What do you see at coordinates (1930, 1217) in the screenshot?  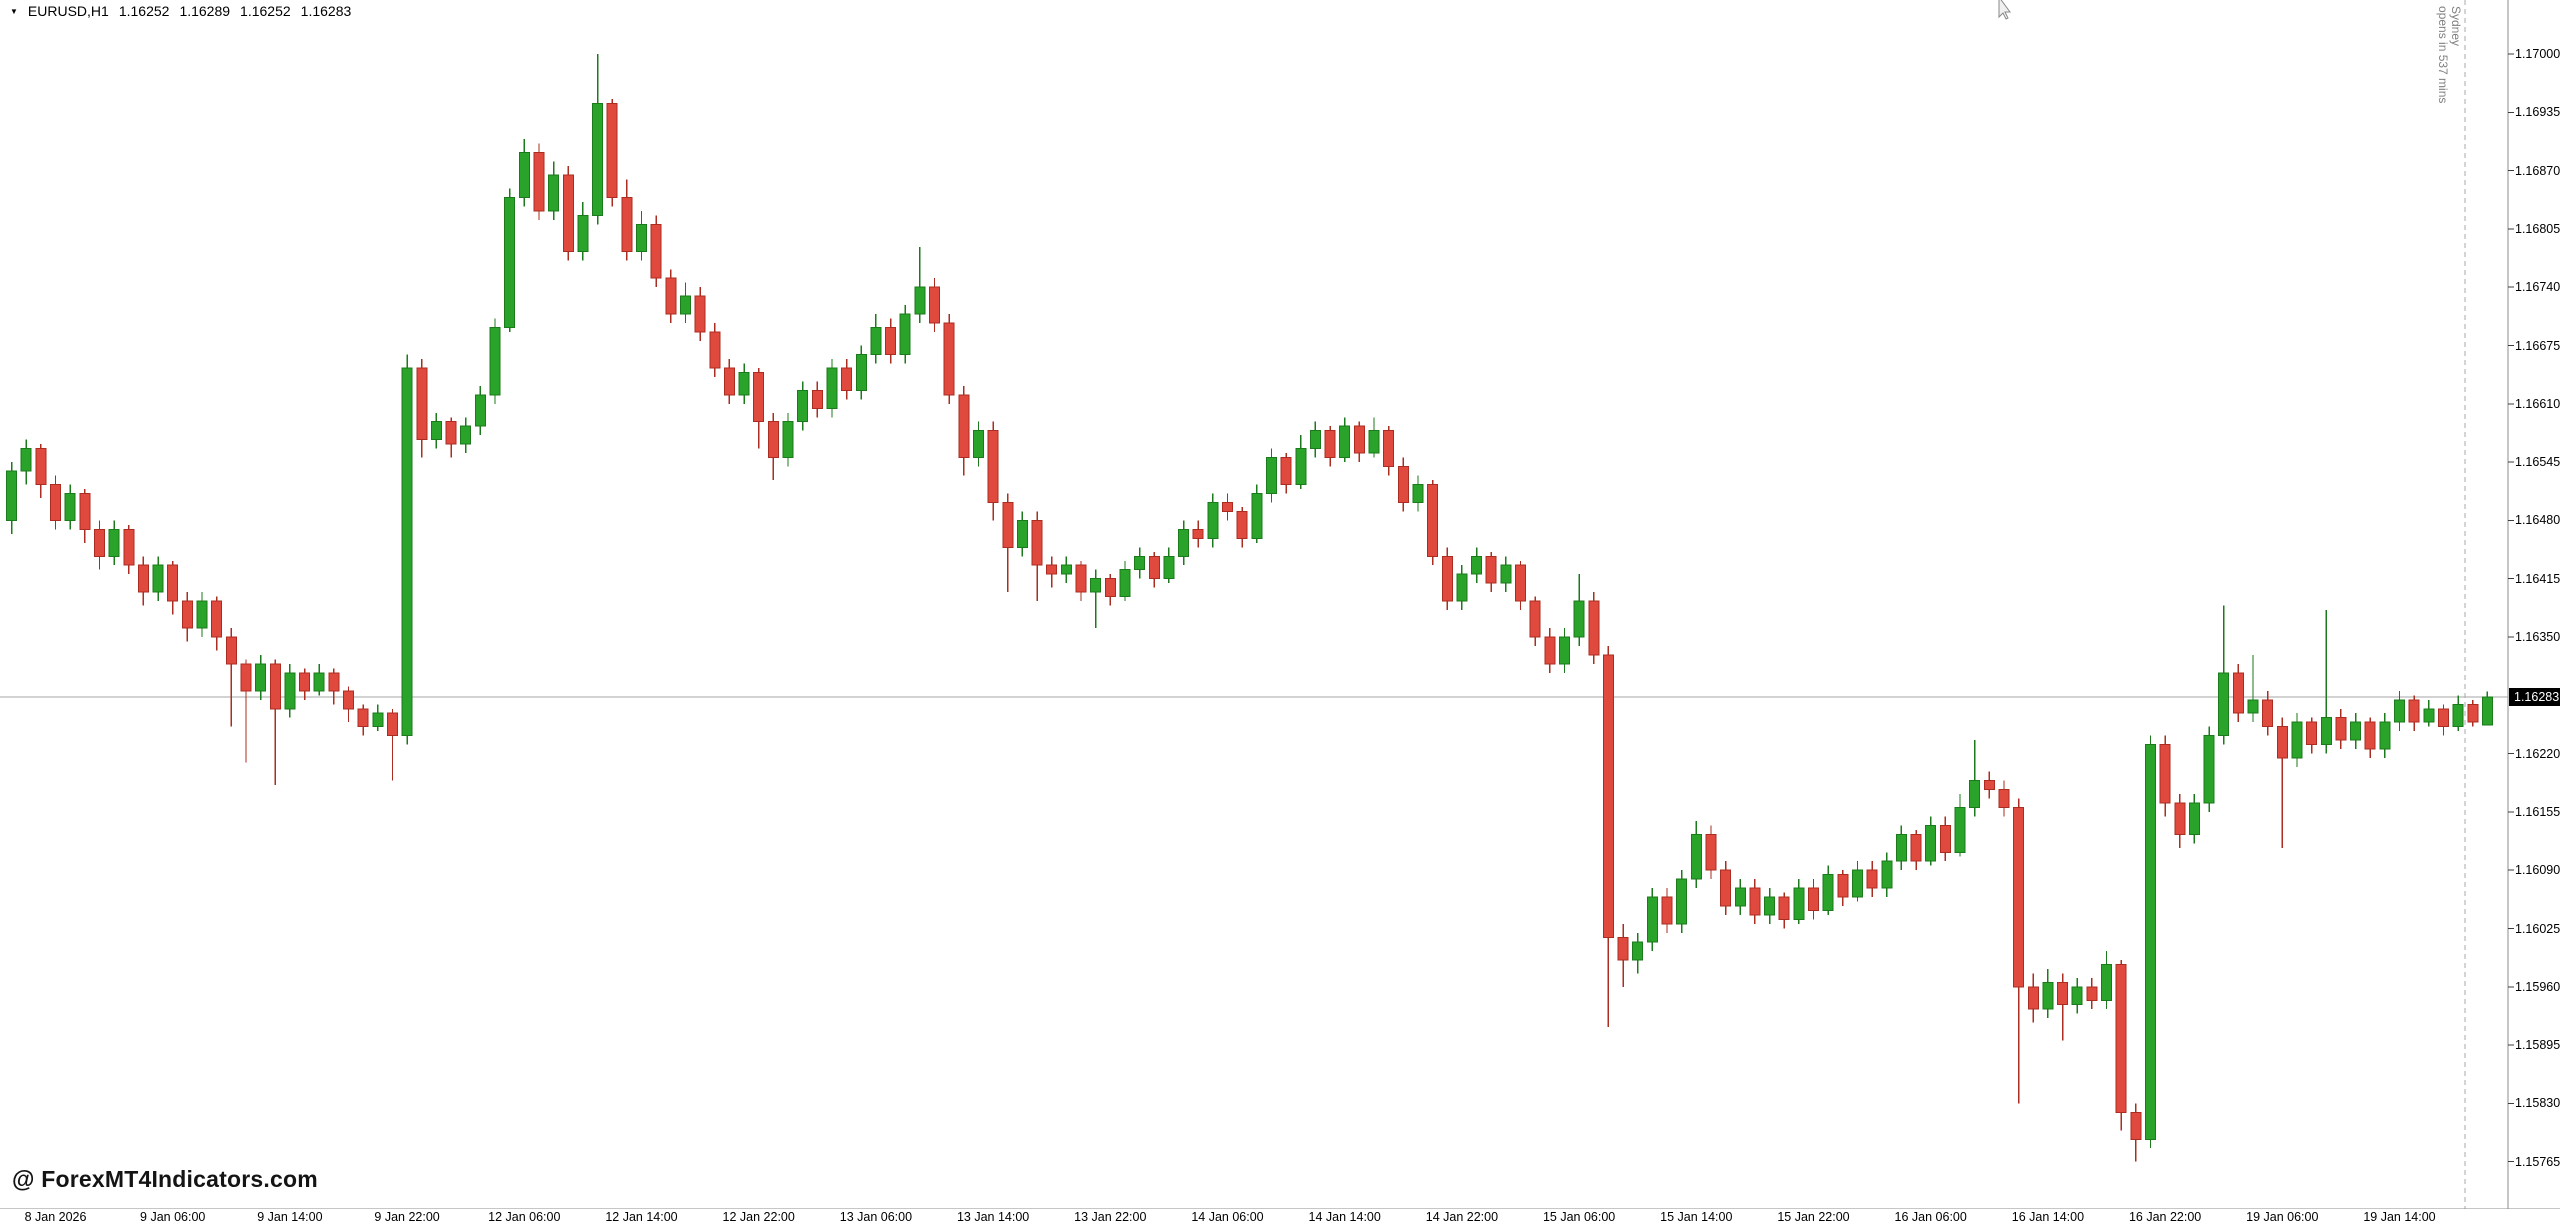 I see `time-axis-label: 16 Jan 06:00` at bounding box center [1930, 1217].